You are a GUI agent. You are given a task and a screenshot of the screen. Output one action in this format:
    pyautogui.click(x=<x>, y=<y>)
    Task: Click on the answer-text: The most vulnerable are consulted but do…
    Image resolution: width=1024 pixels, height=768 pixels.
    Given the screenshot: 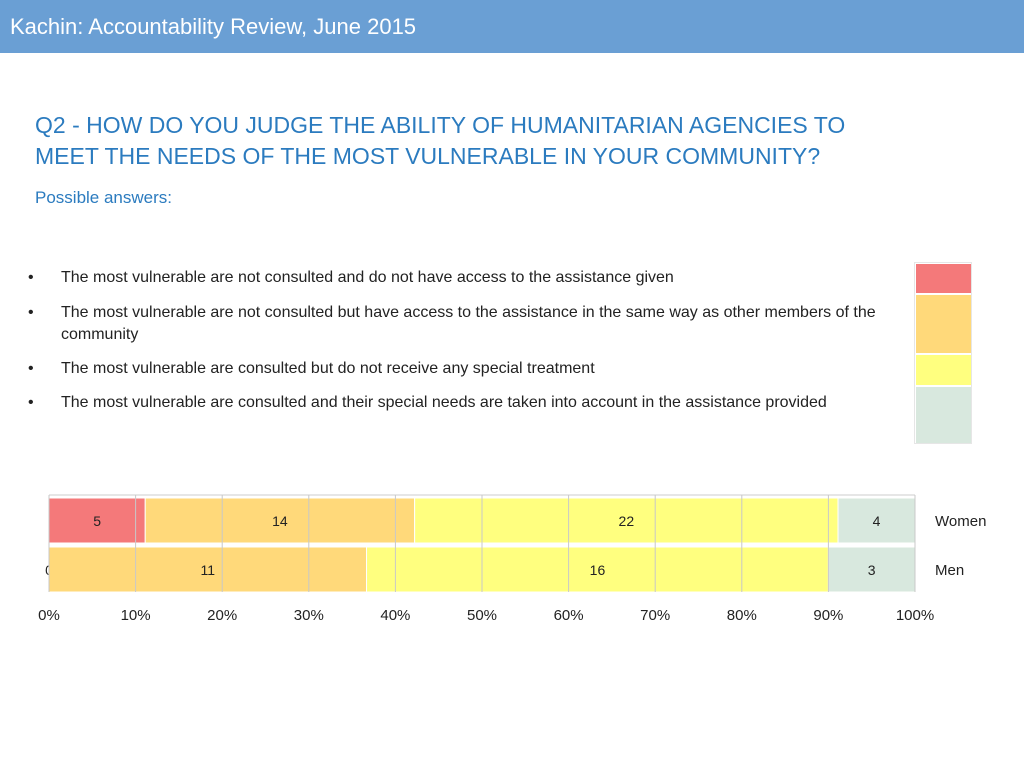 What is the action you would take?
    pyautogui.click(x=328, y=368)
    